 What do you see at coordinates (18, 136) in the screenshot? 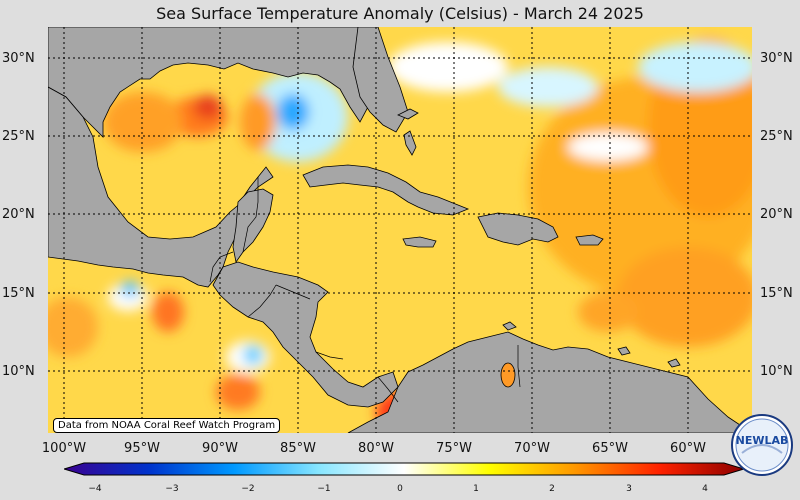
I see `lat-label-left-25: 25°N` at bounding box center [18, 136].